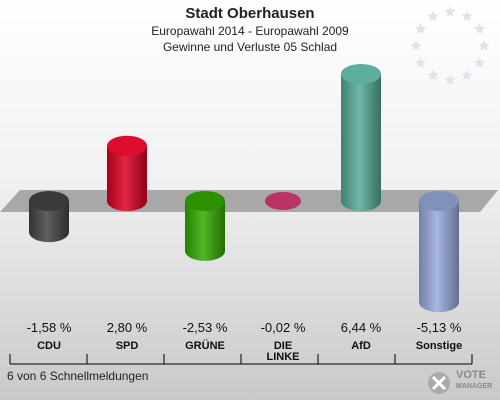  Describe the element at coordinates (361, 346) in the screenshot. I see `category-label-5: AfD` at that location.